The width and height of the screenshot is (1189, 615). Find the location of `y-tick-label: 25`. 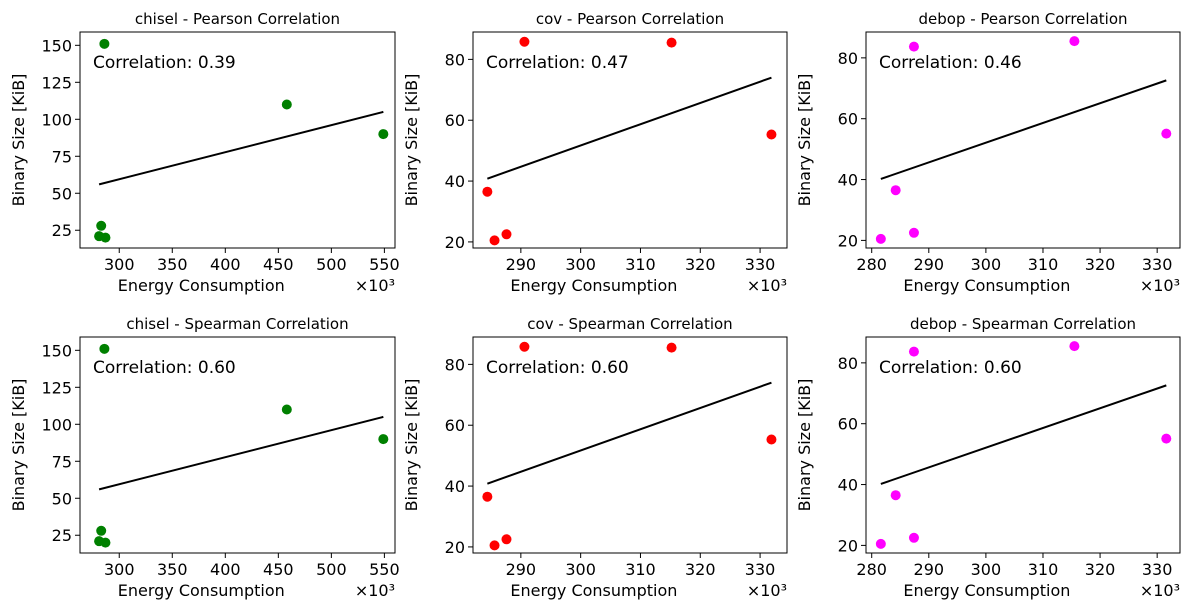

y-tick-label: 25 is located at coordinates (62, 535).